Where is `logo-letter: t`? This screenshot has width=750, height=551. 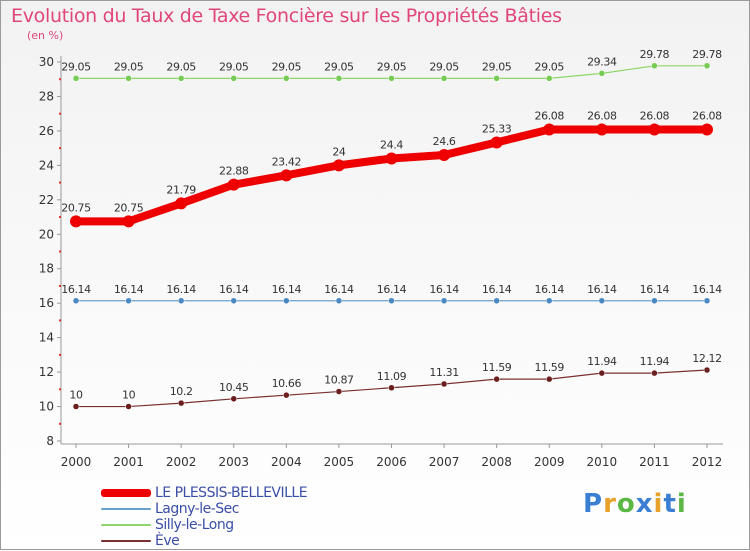 logo-letter: t is located at coordinates (670, 504).